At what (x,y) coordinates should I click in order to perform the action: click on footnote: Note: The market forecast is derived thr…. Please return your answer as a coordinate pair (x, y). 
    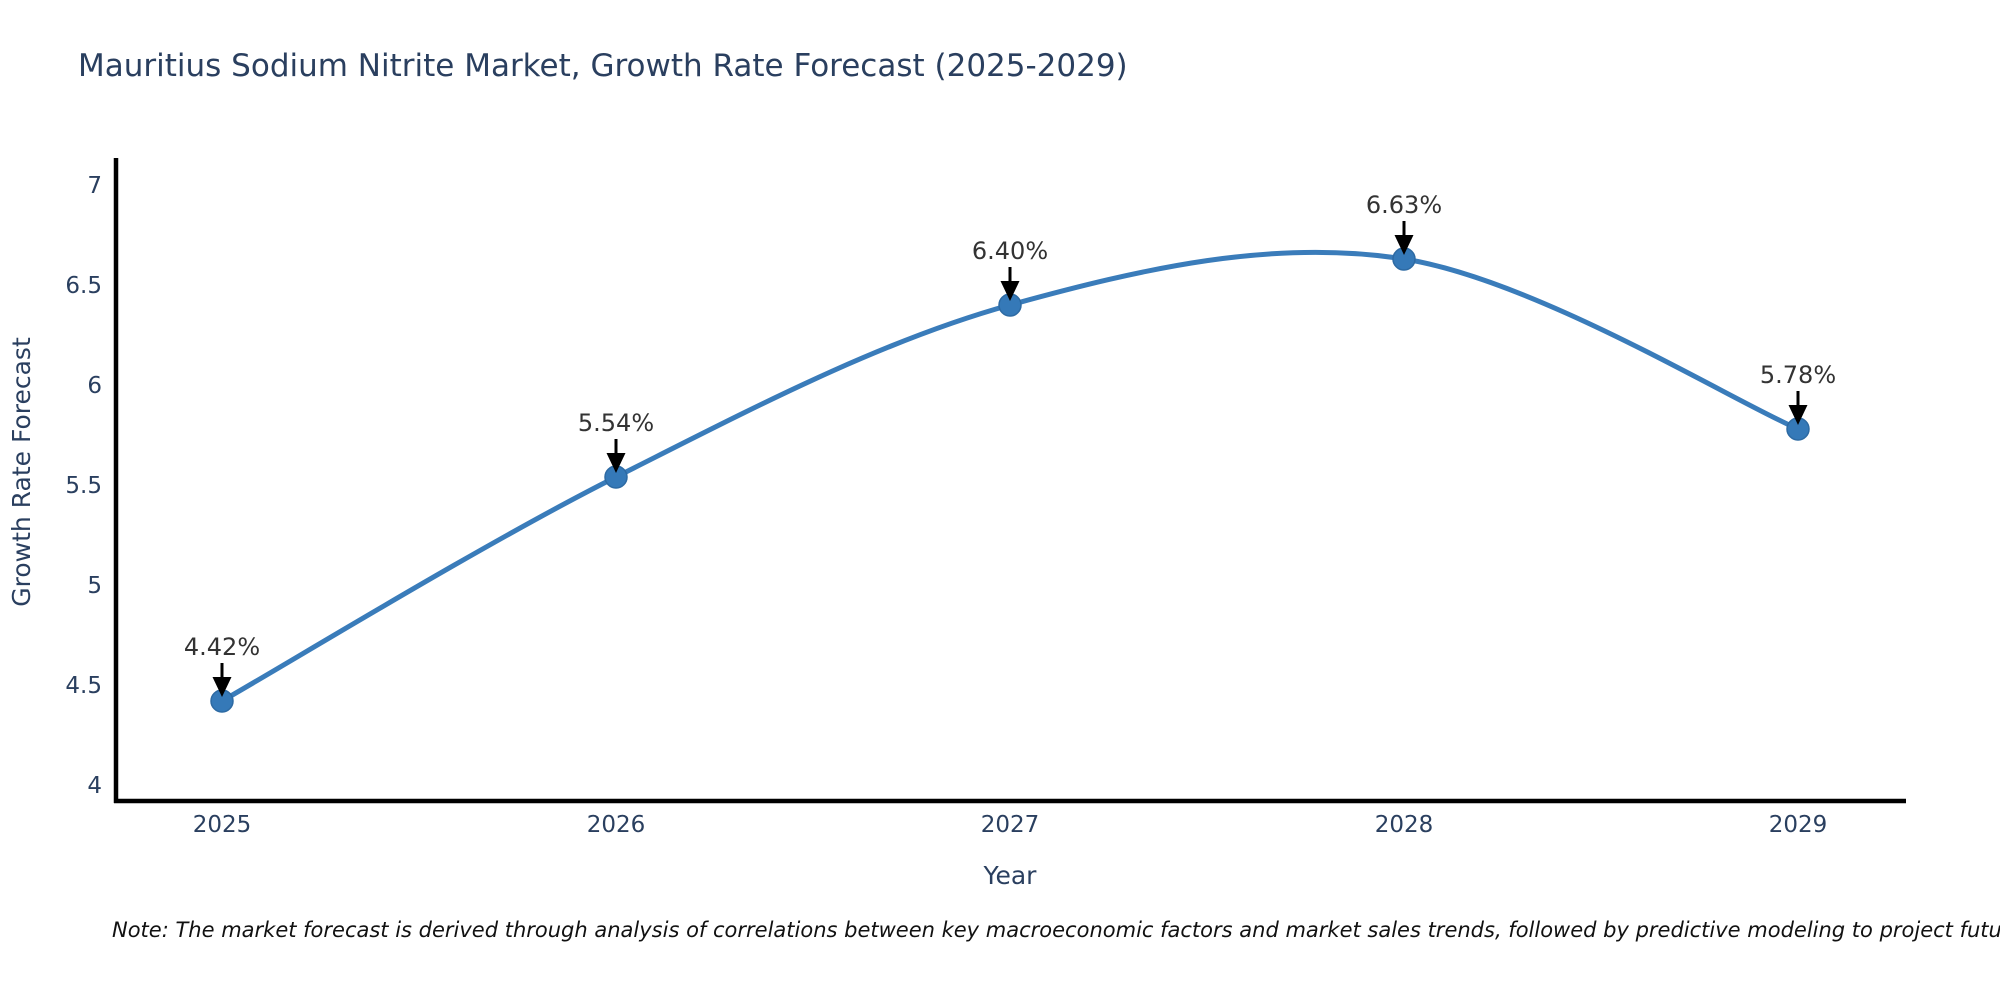
    Looking at the image, I should click on (1056, 930).